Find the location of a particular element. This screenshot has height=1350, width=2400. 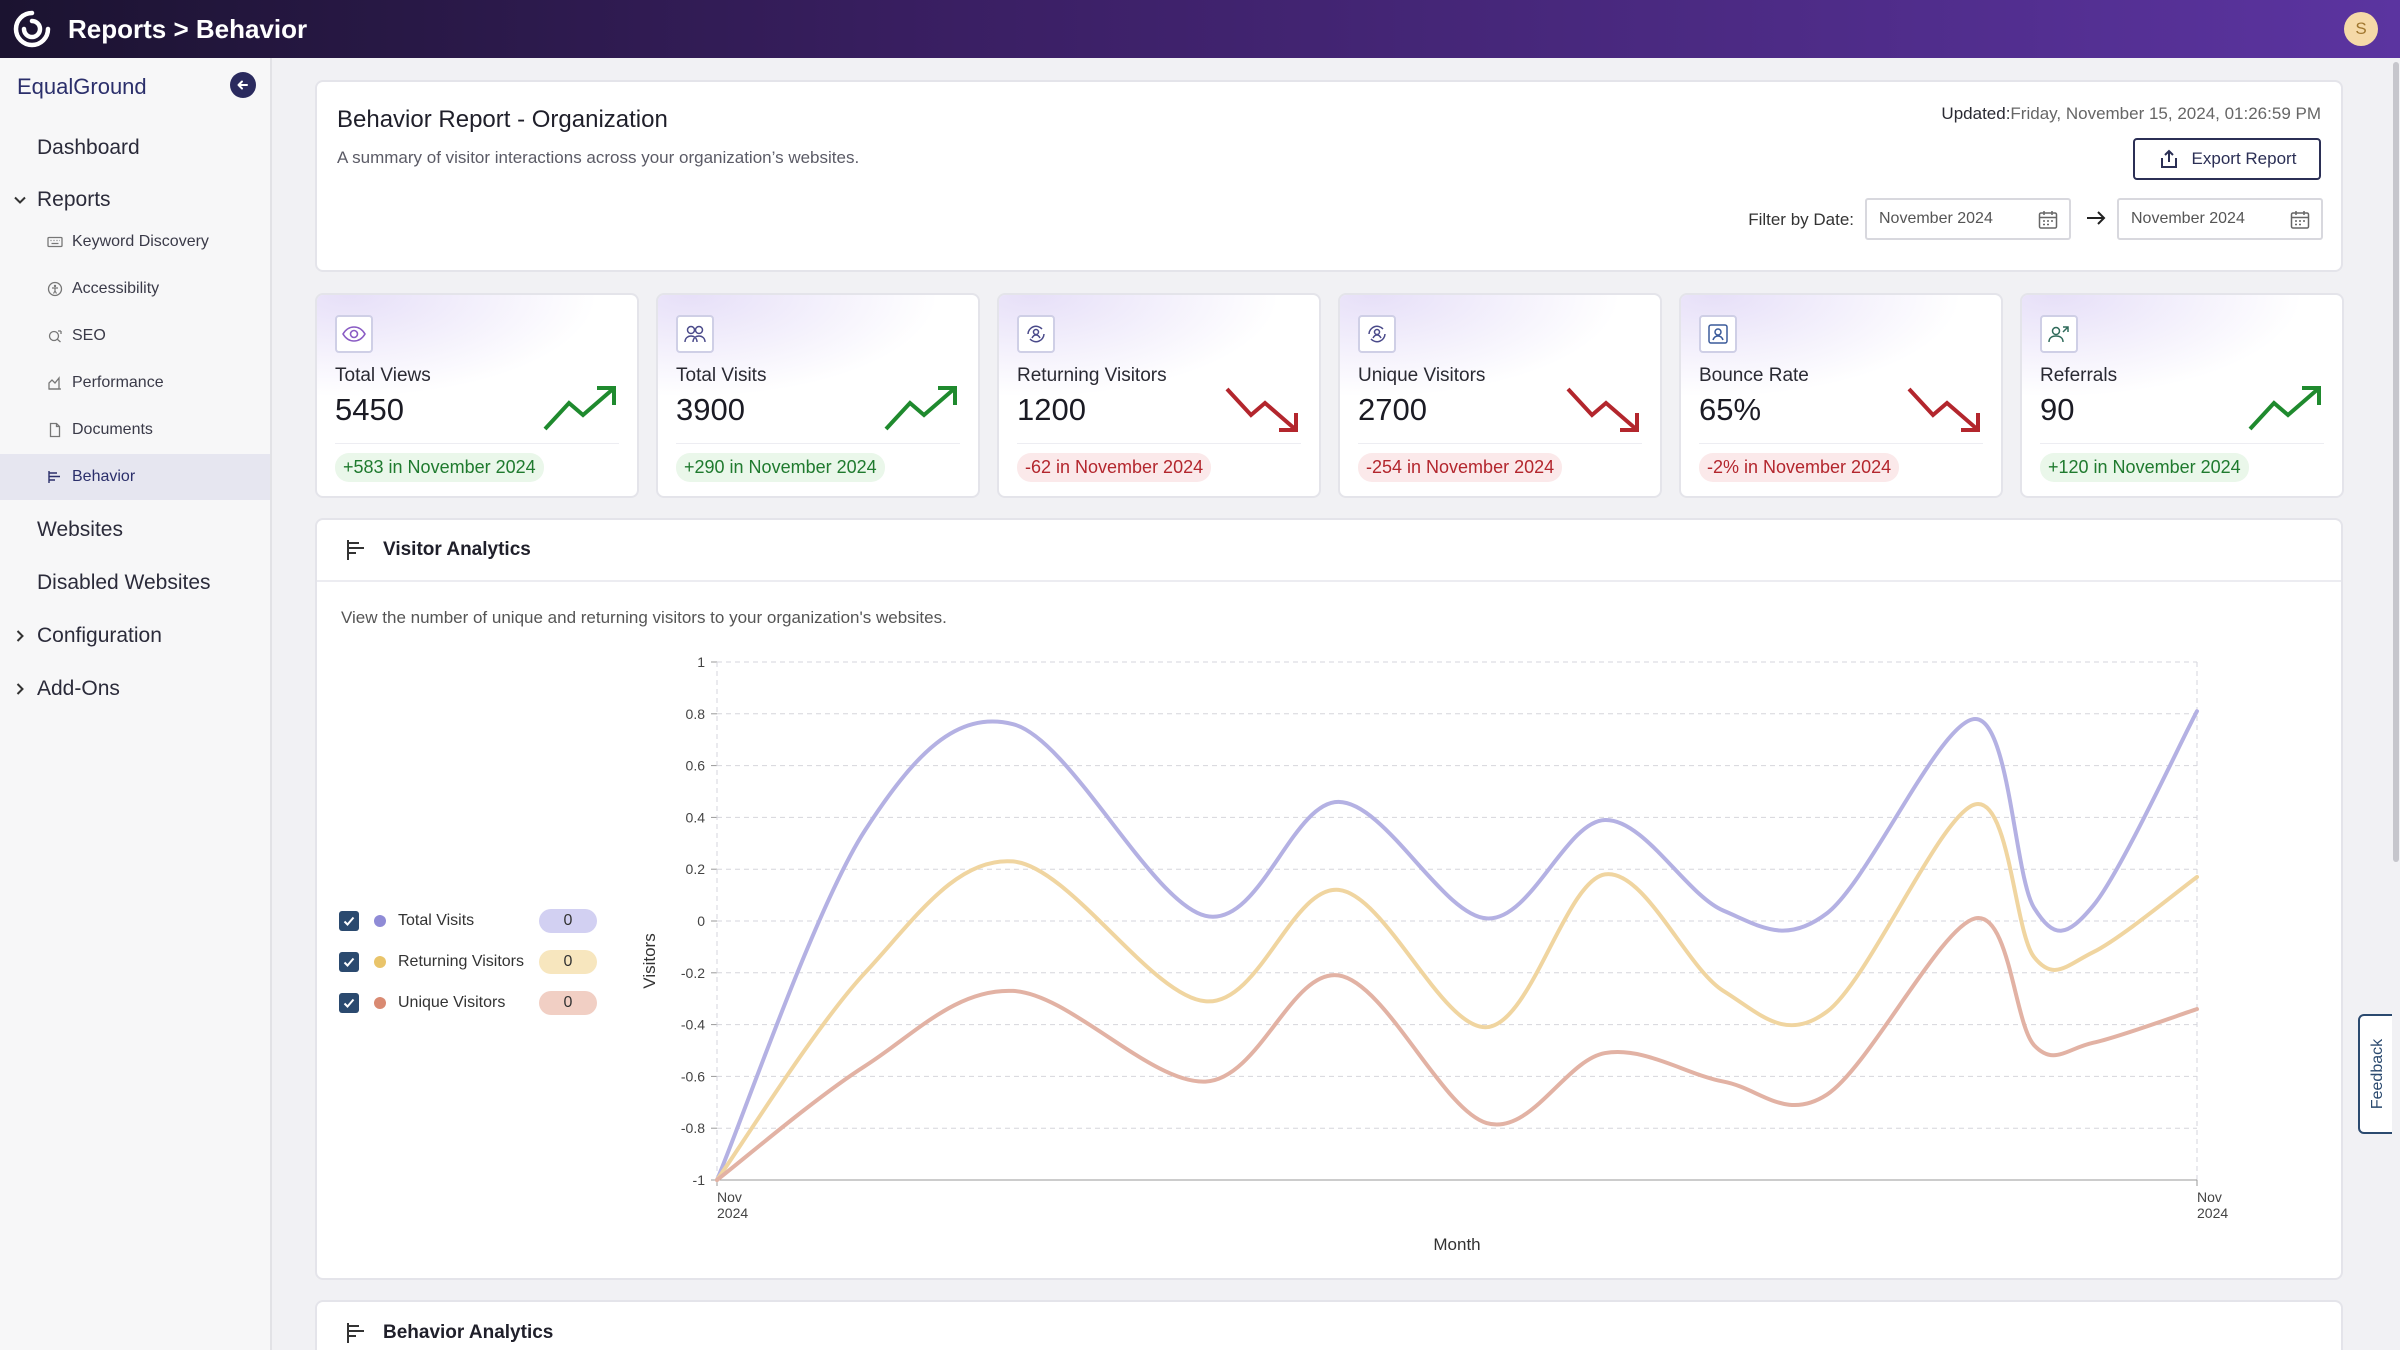

sidebar-item-dashboard: Dashboard is located at coordinates (135, 148).